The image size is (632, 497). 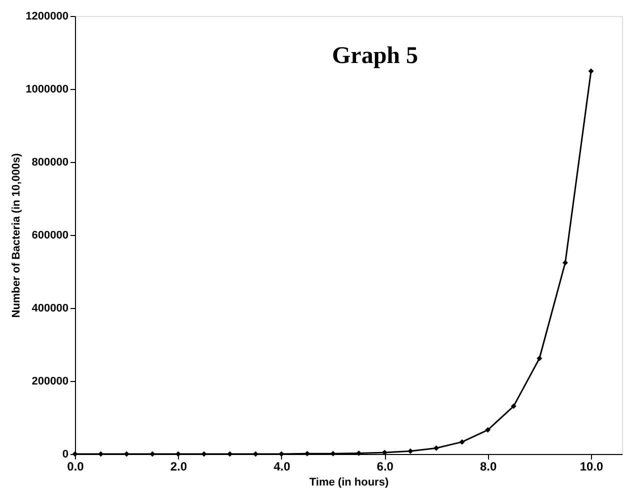 I want to click on y-tick-label: 200000, so click(x=50, y=382).